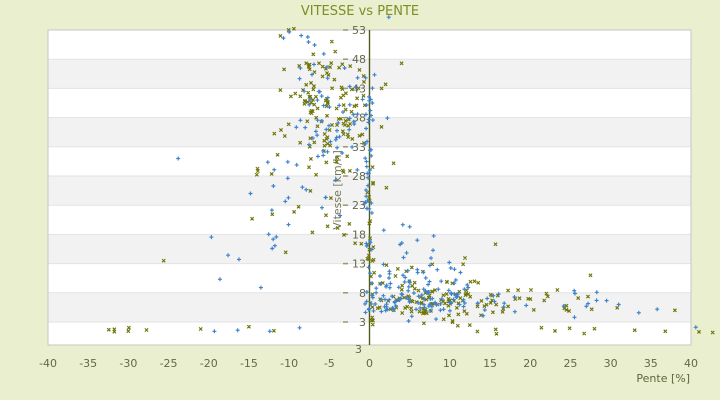 The image size is (720, 400). What do you see at coordinates (359, 205) in the screenshot?
I see `y-tick-label: 23` at bounding box center [359, 205].